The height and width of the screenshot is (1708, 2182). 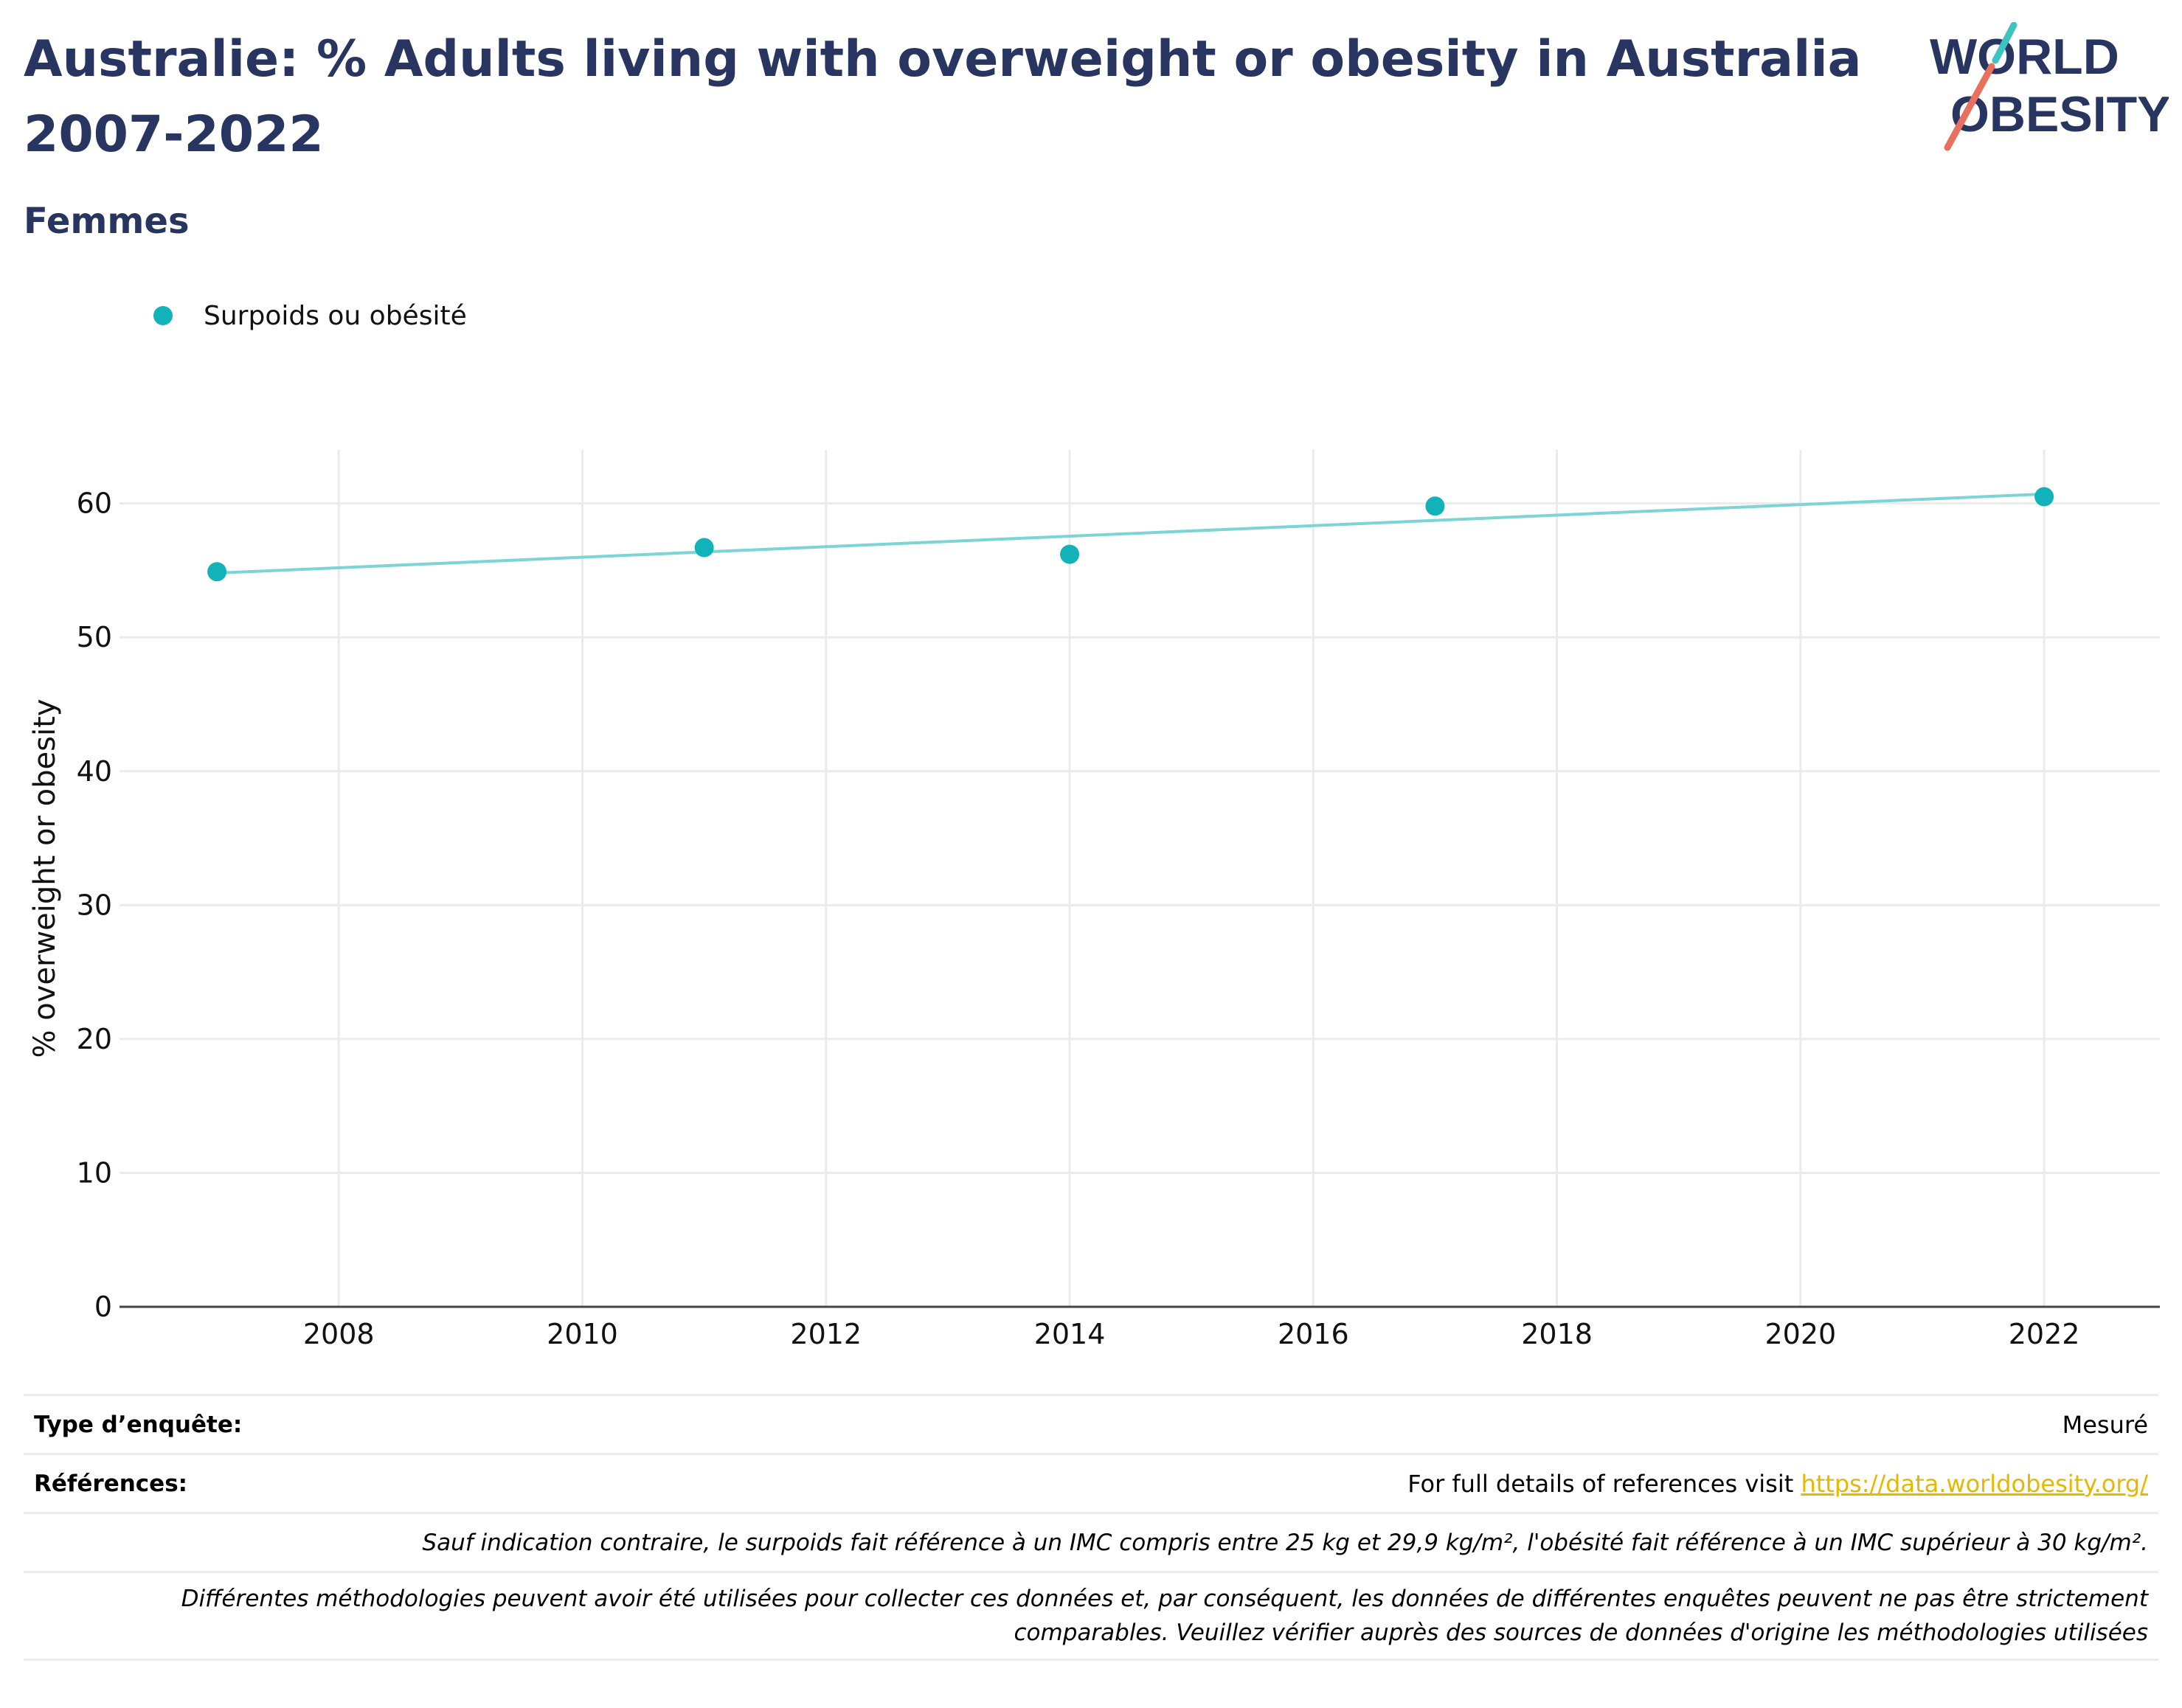 I want to click on legend-marker, so click(x=163, y=315).